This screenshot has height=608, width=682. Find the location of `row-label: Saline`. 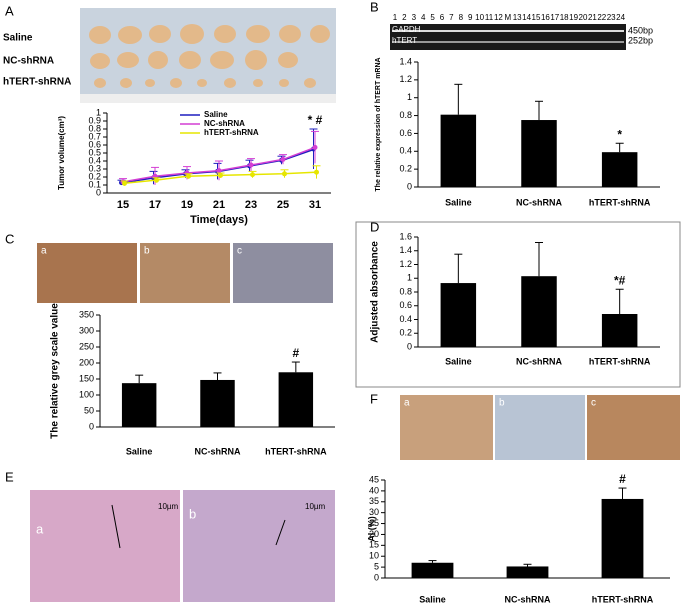

row-label: Saline is located at coordinates (18, 38).